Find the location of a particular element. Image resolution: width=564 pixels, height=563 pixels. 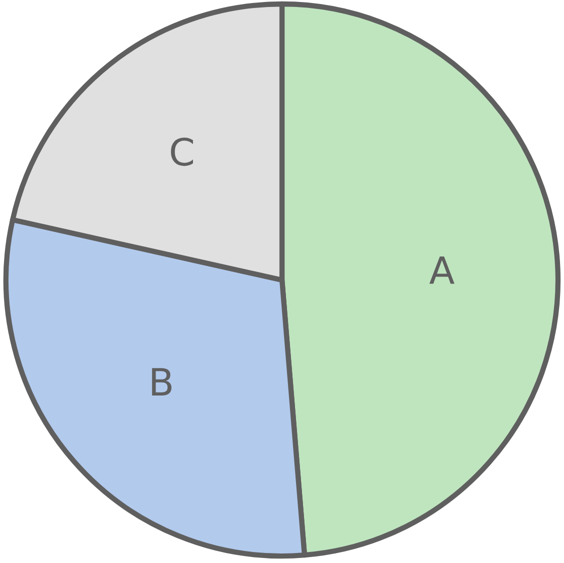

slice-label: B is located at coordinates (162, 382).